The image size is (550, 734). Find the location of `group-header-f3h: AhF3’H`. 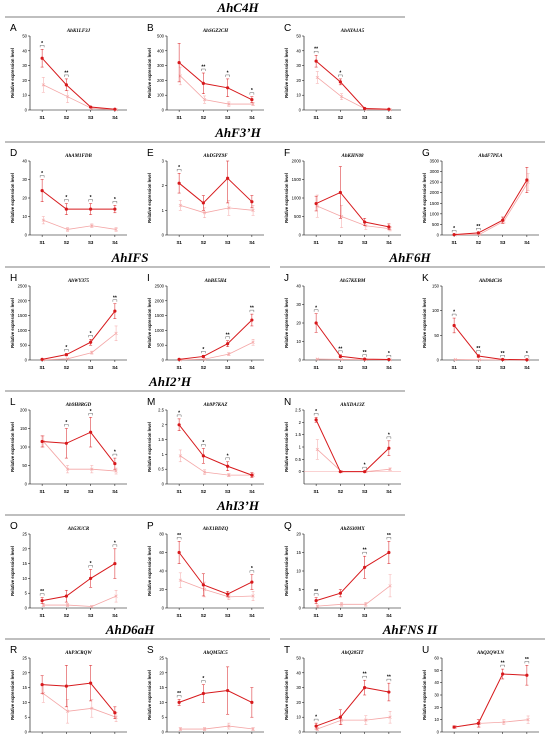

group-header-f3h: AhF3’H is located at coordinates (275, 134).